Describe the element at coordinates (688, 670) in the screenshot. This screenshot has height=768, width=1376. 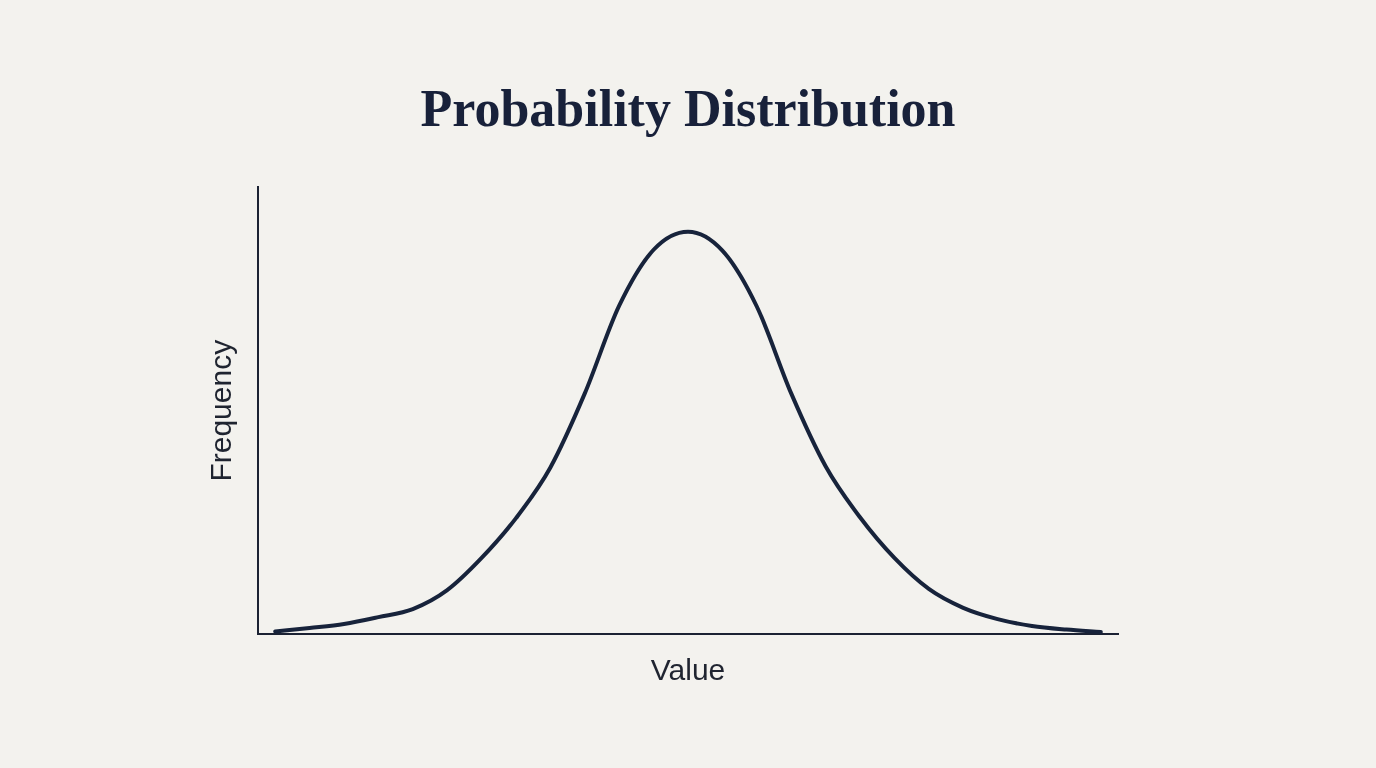
I see `x-axis-title: Value` at that location.